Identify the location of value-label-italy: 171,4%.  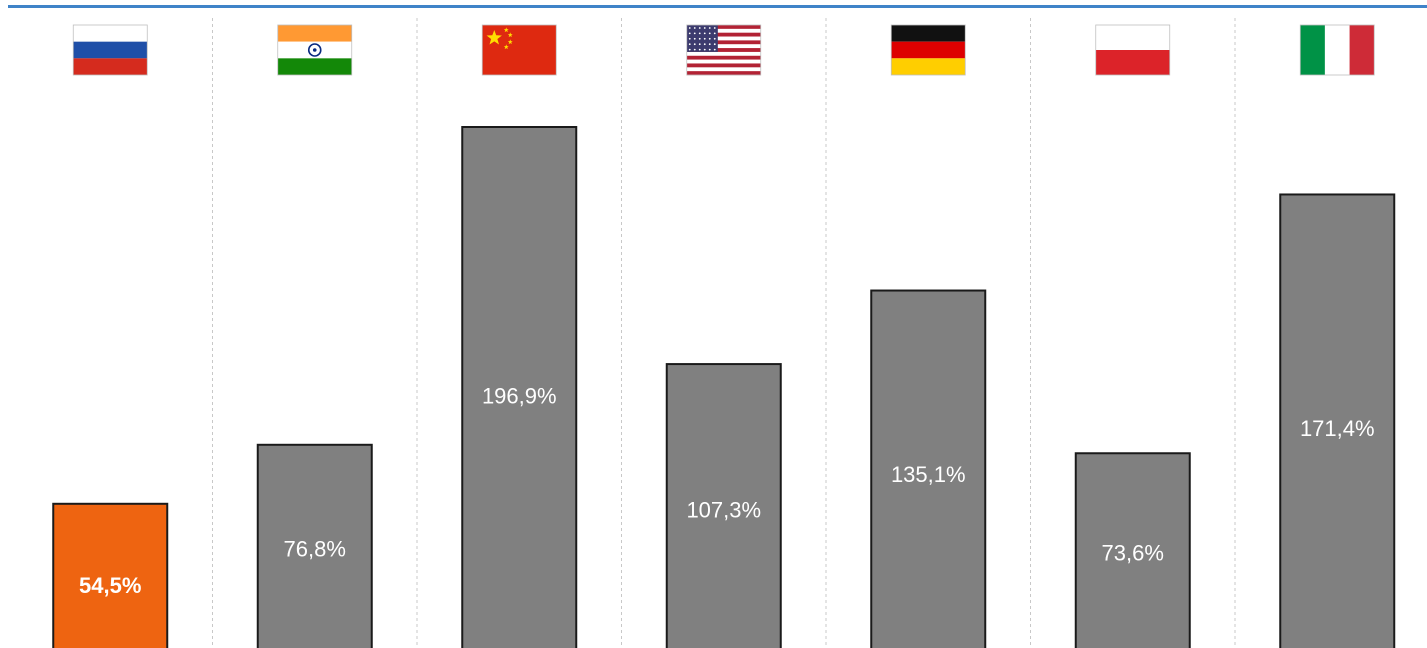
(1337, 428).